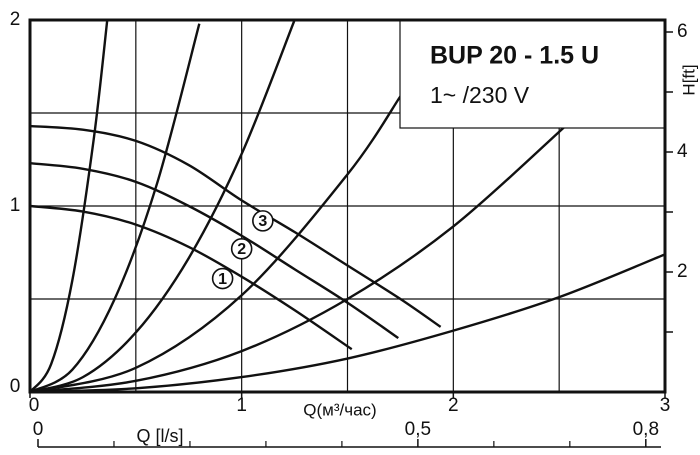  Describe the element at coordinates (15, 19) in the screenshot. I see `y-tick-label: 2` at that location.